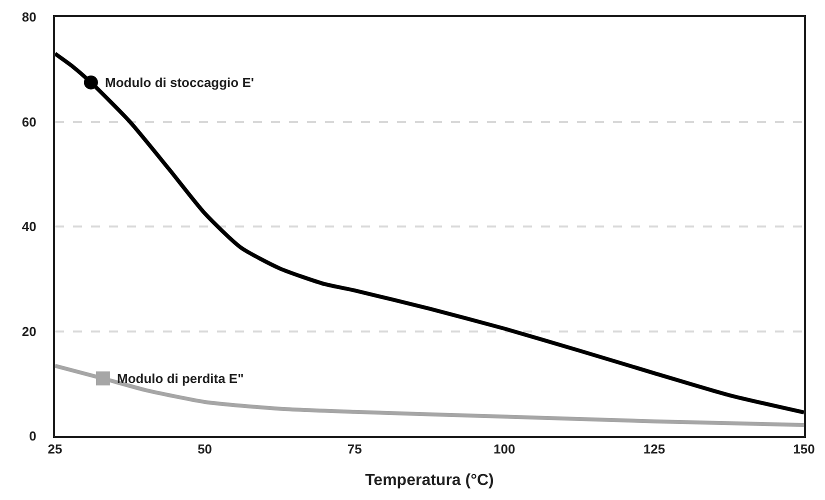 This screenshot has height=500, width=825. What do you see at coordinates (29, 122) in the screenshot?
I see `y-tick-label: 60` at bounding box center [29, 122].